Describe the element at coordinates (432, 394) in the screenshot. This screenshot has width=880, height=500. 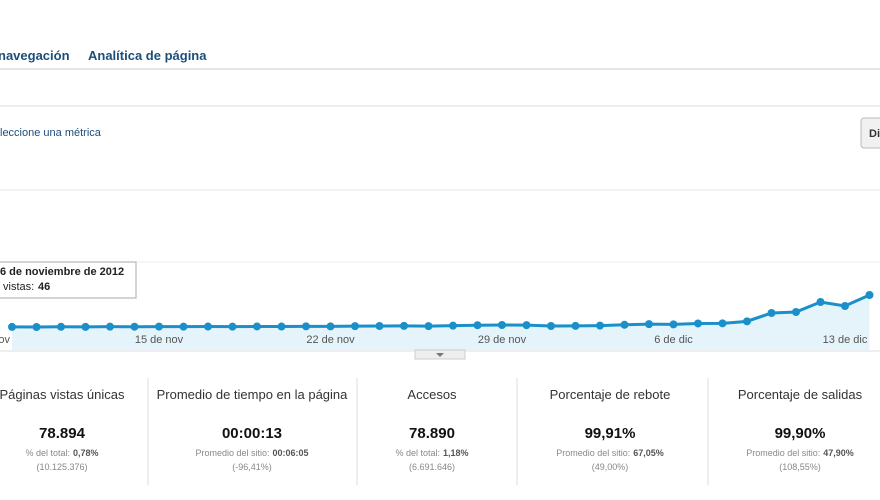
I see `metric-label: Accesos` at that location.